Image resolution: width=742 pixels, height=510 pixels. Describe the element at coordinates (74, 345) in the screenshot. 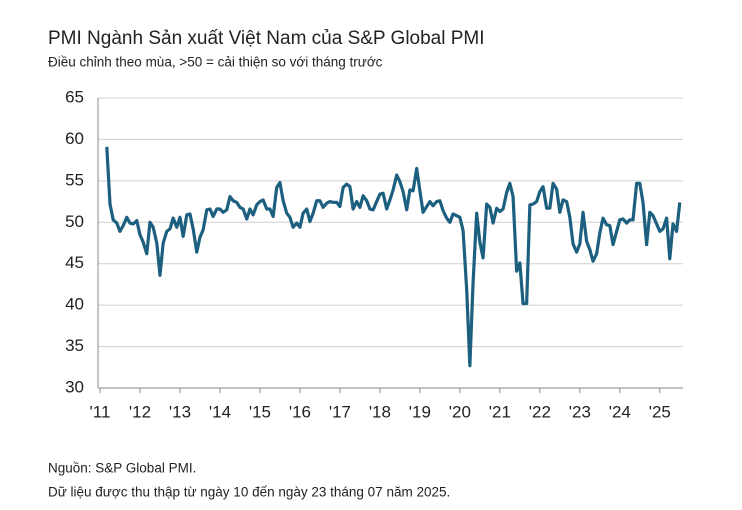

I see `y-tick-label: 35` at that location.